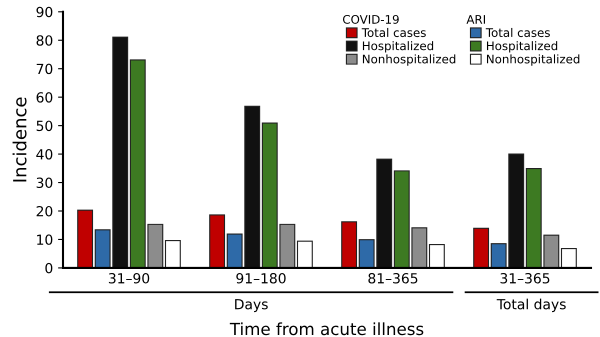 The height and width of the screenshot is (337, 600). I want to click on x-tick-label: 31–365, so click(525, 278).